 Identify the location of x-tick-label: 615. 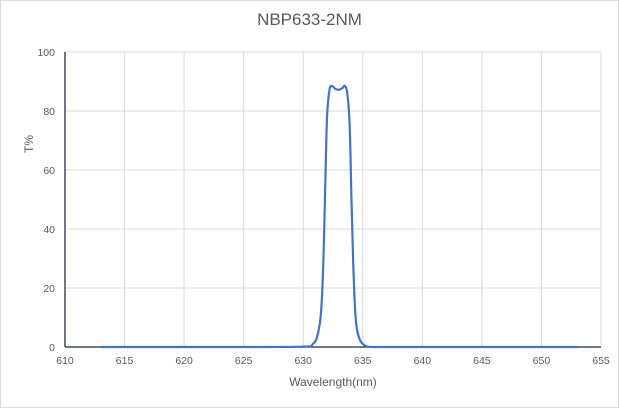
(125, 361).